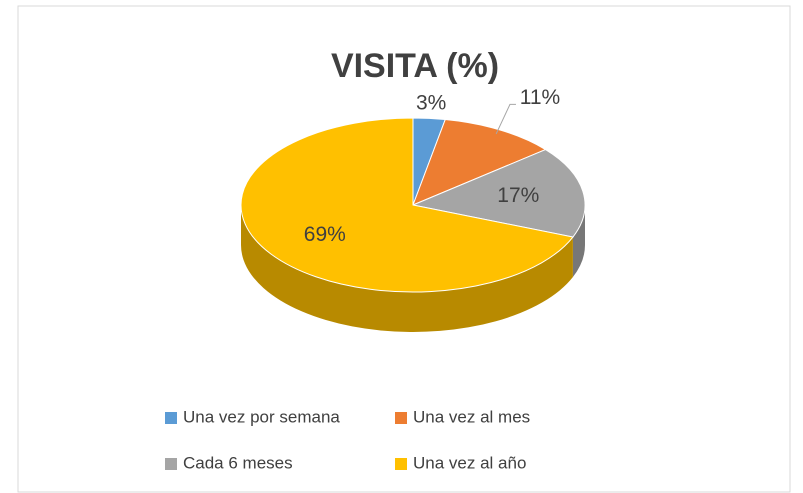  What do you see at coordinates (518, 195) in the screenshot?
I see `data-label: 17%` at bounding box center [518, 195].